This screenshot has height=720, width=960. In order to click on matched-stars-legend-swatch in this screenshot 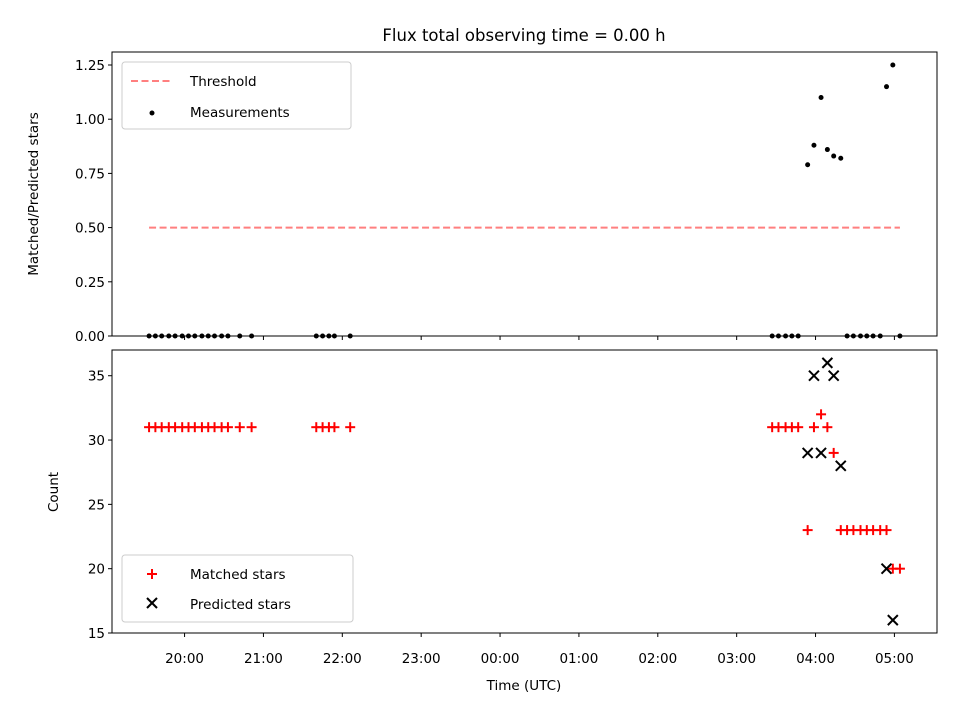, I will do `click(152, 574)`.